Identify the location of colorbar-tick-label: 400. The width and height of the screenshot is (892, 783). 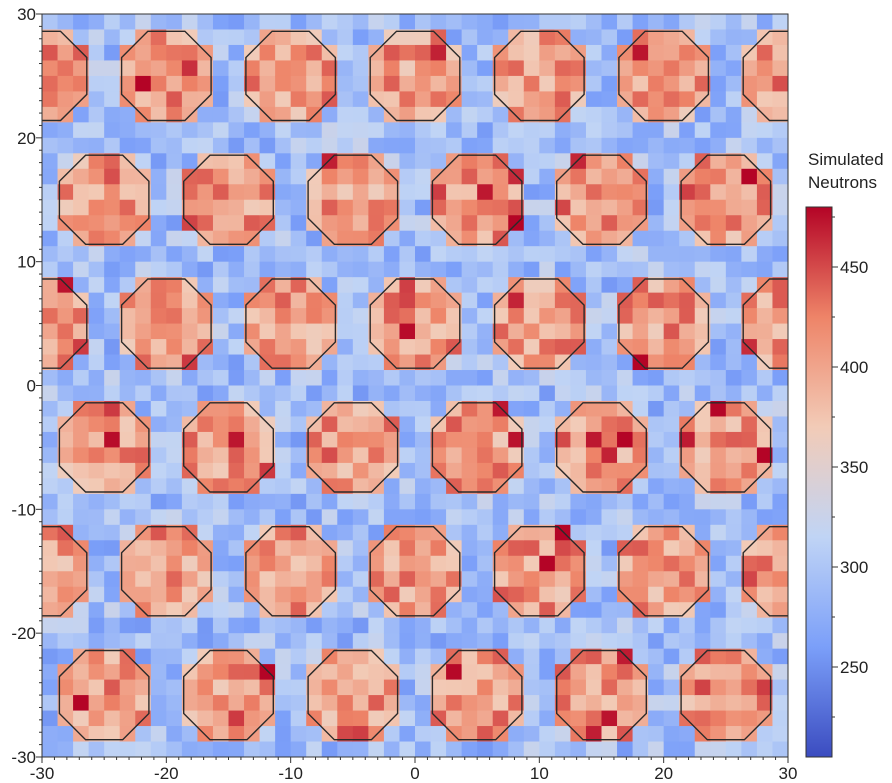
(854, 367).